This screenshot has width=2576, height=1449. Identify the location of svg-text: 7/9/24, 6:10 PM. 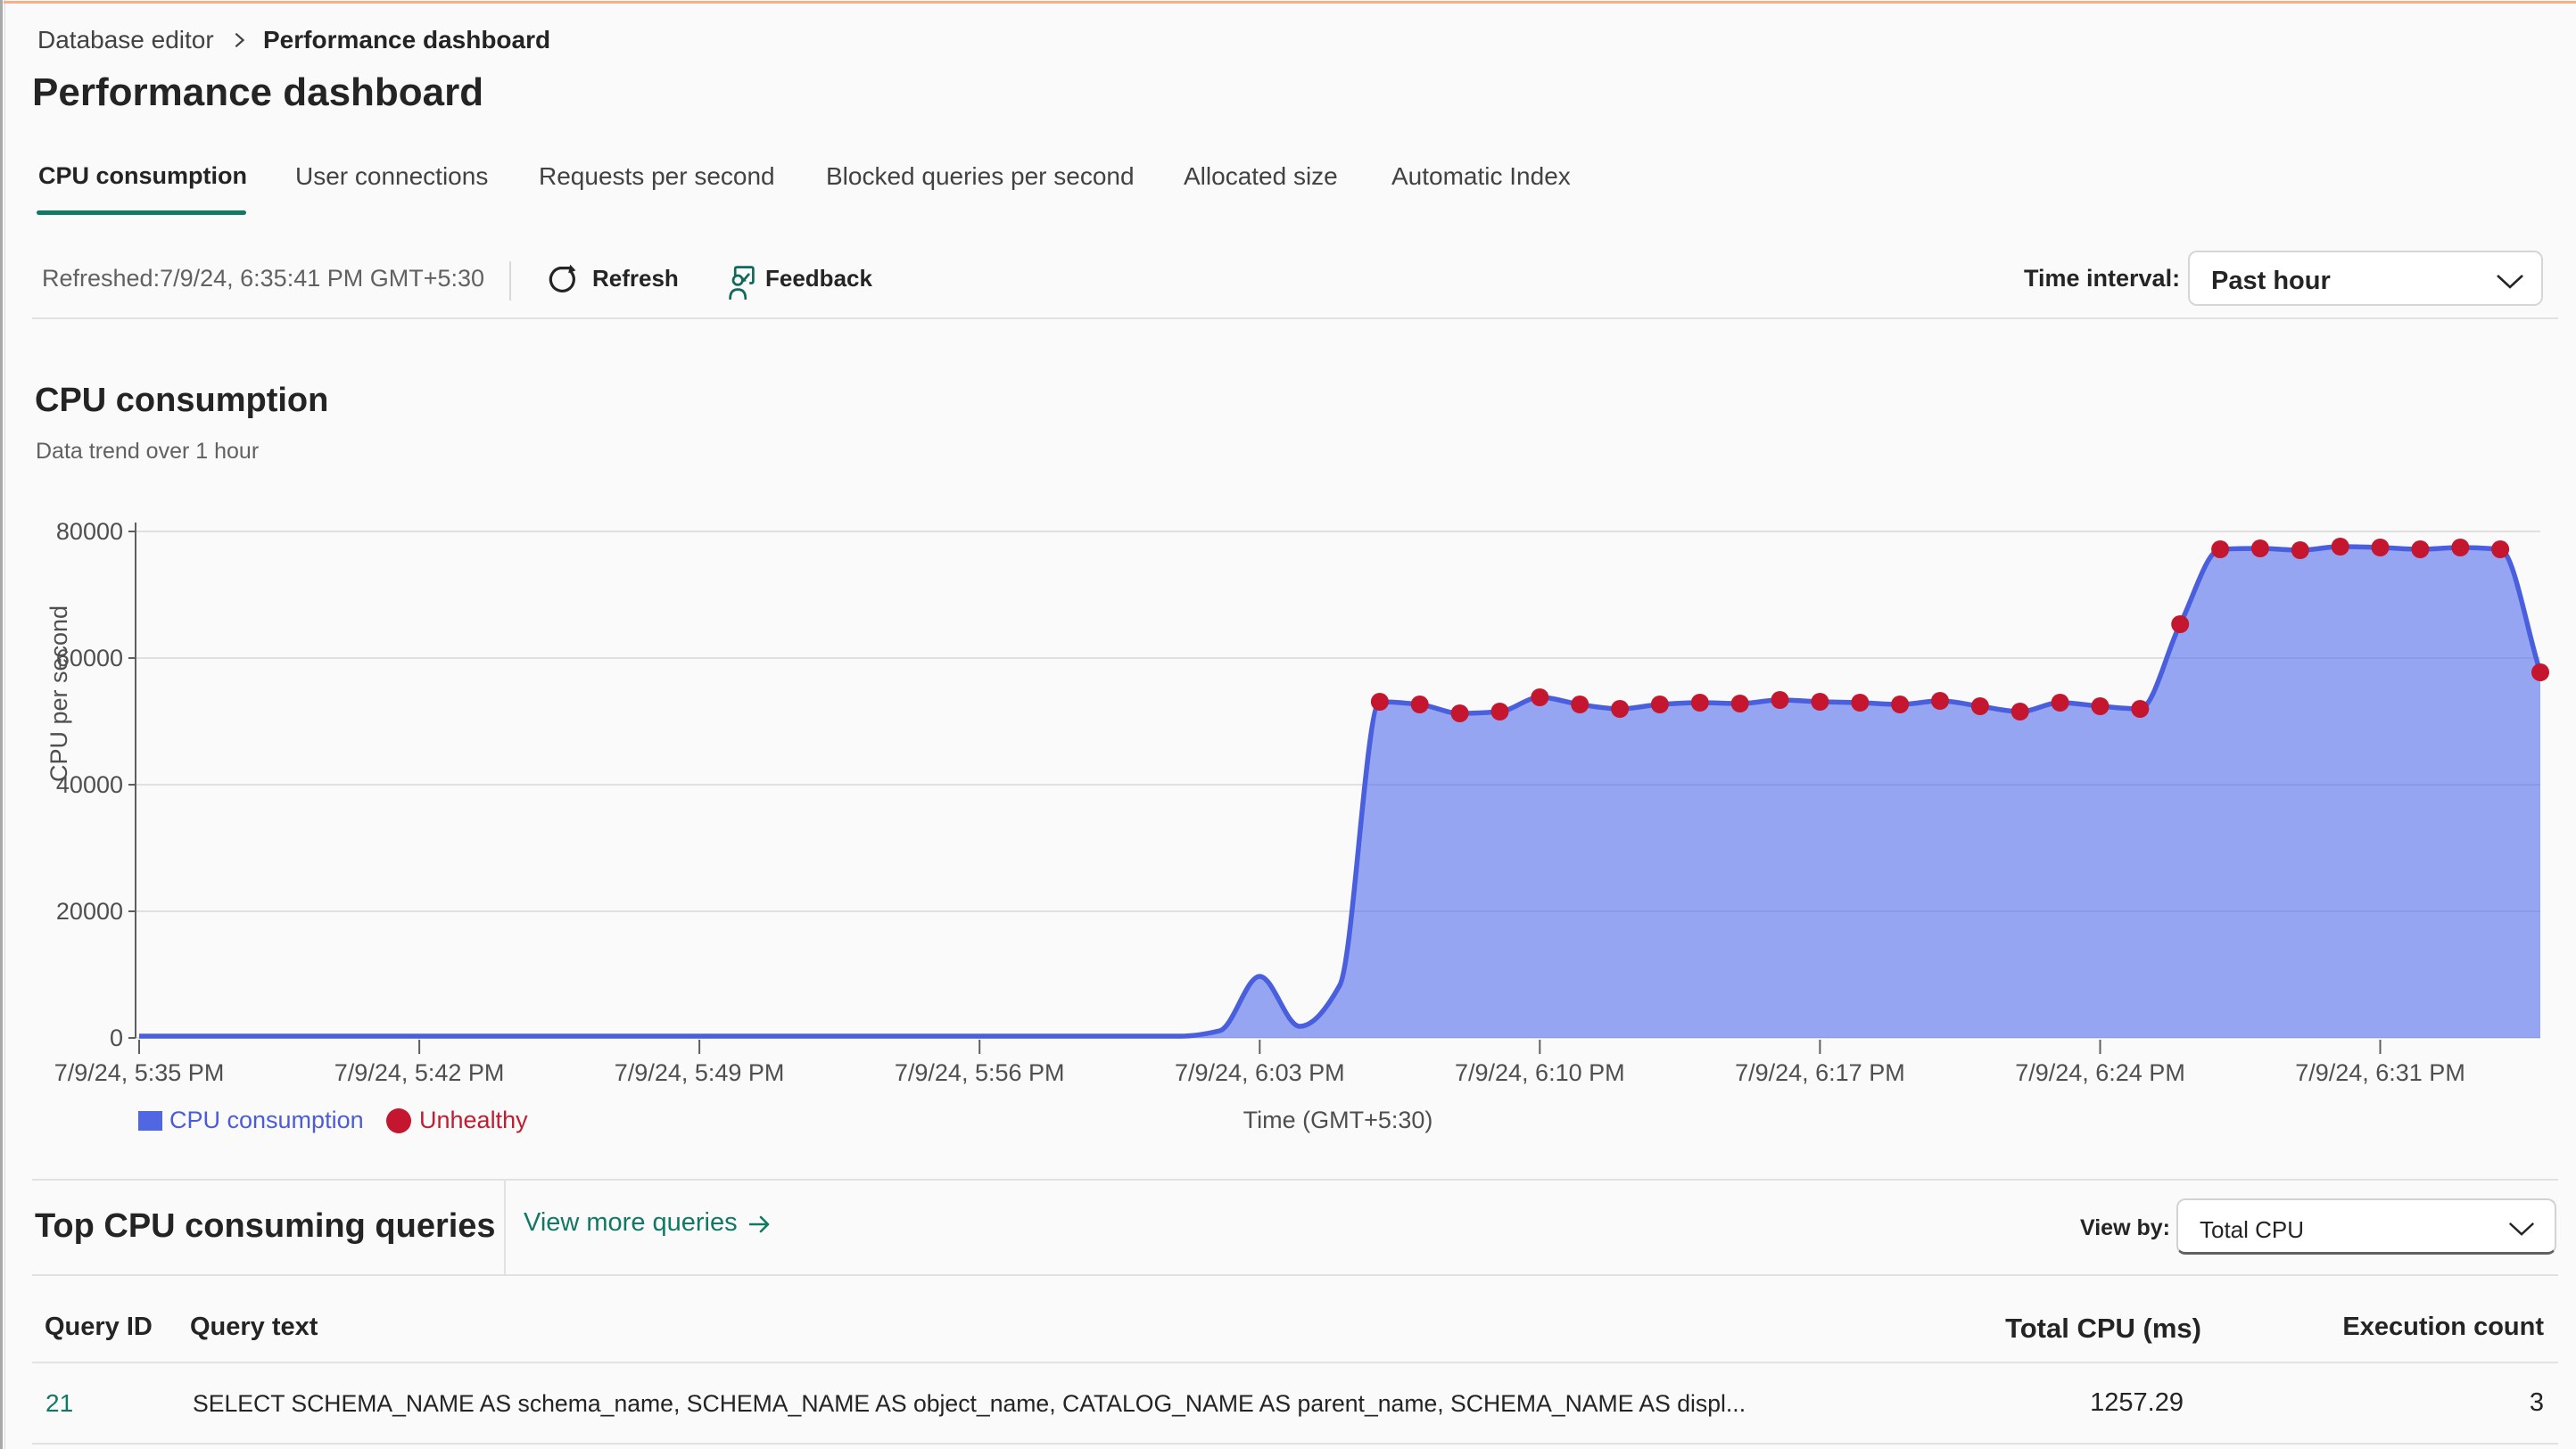
(1540, 1072).